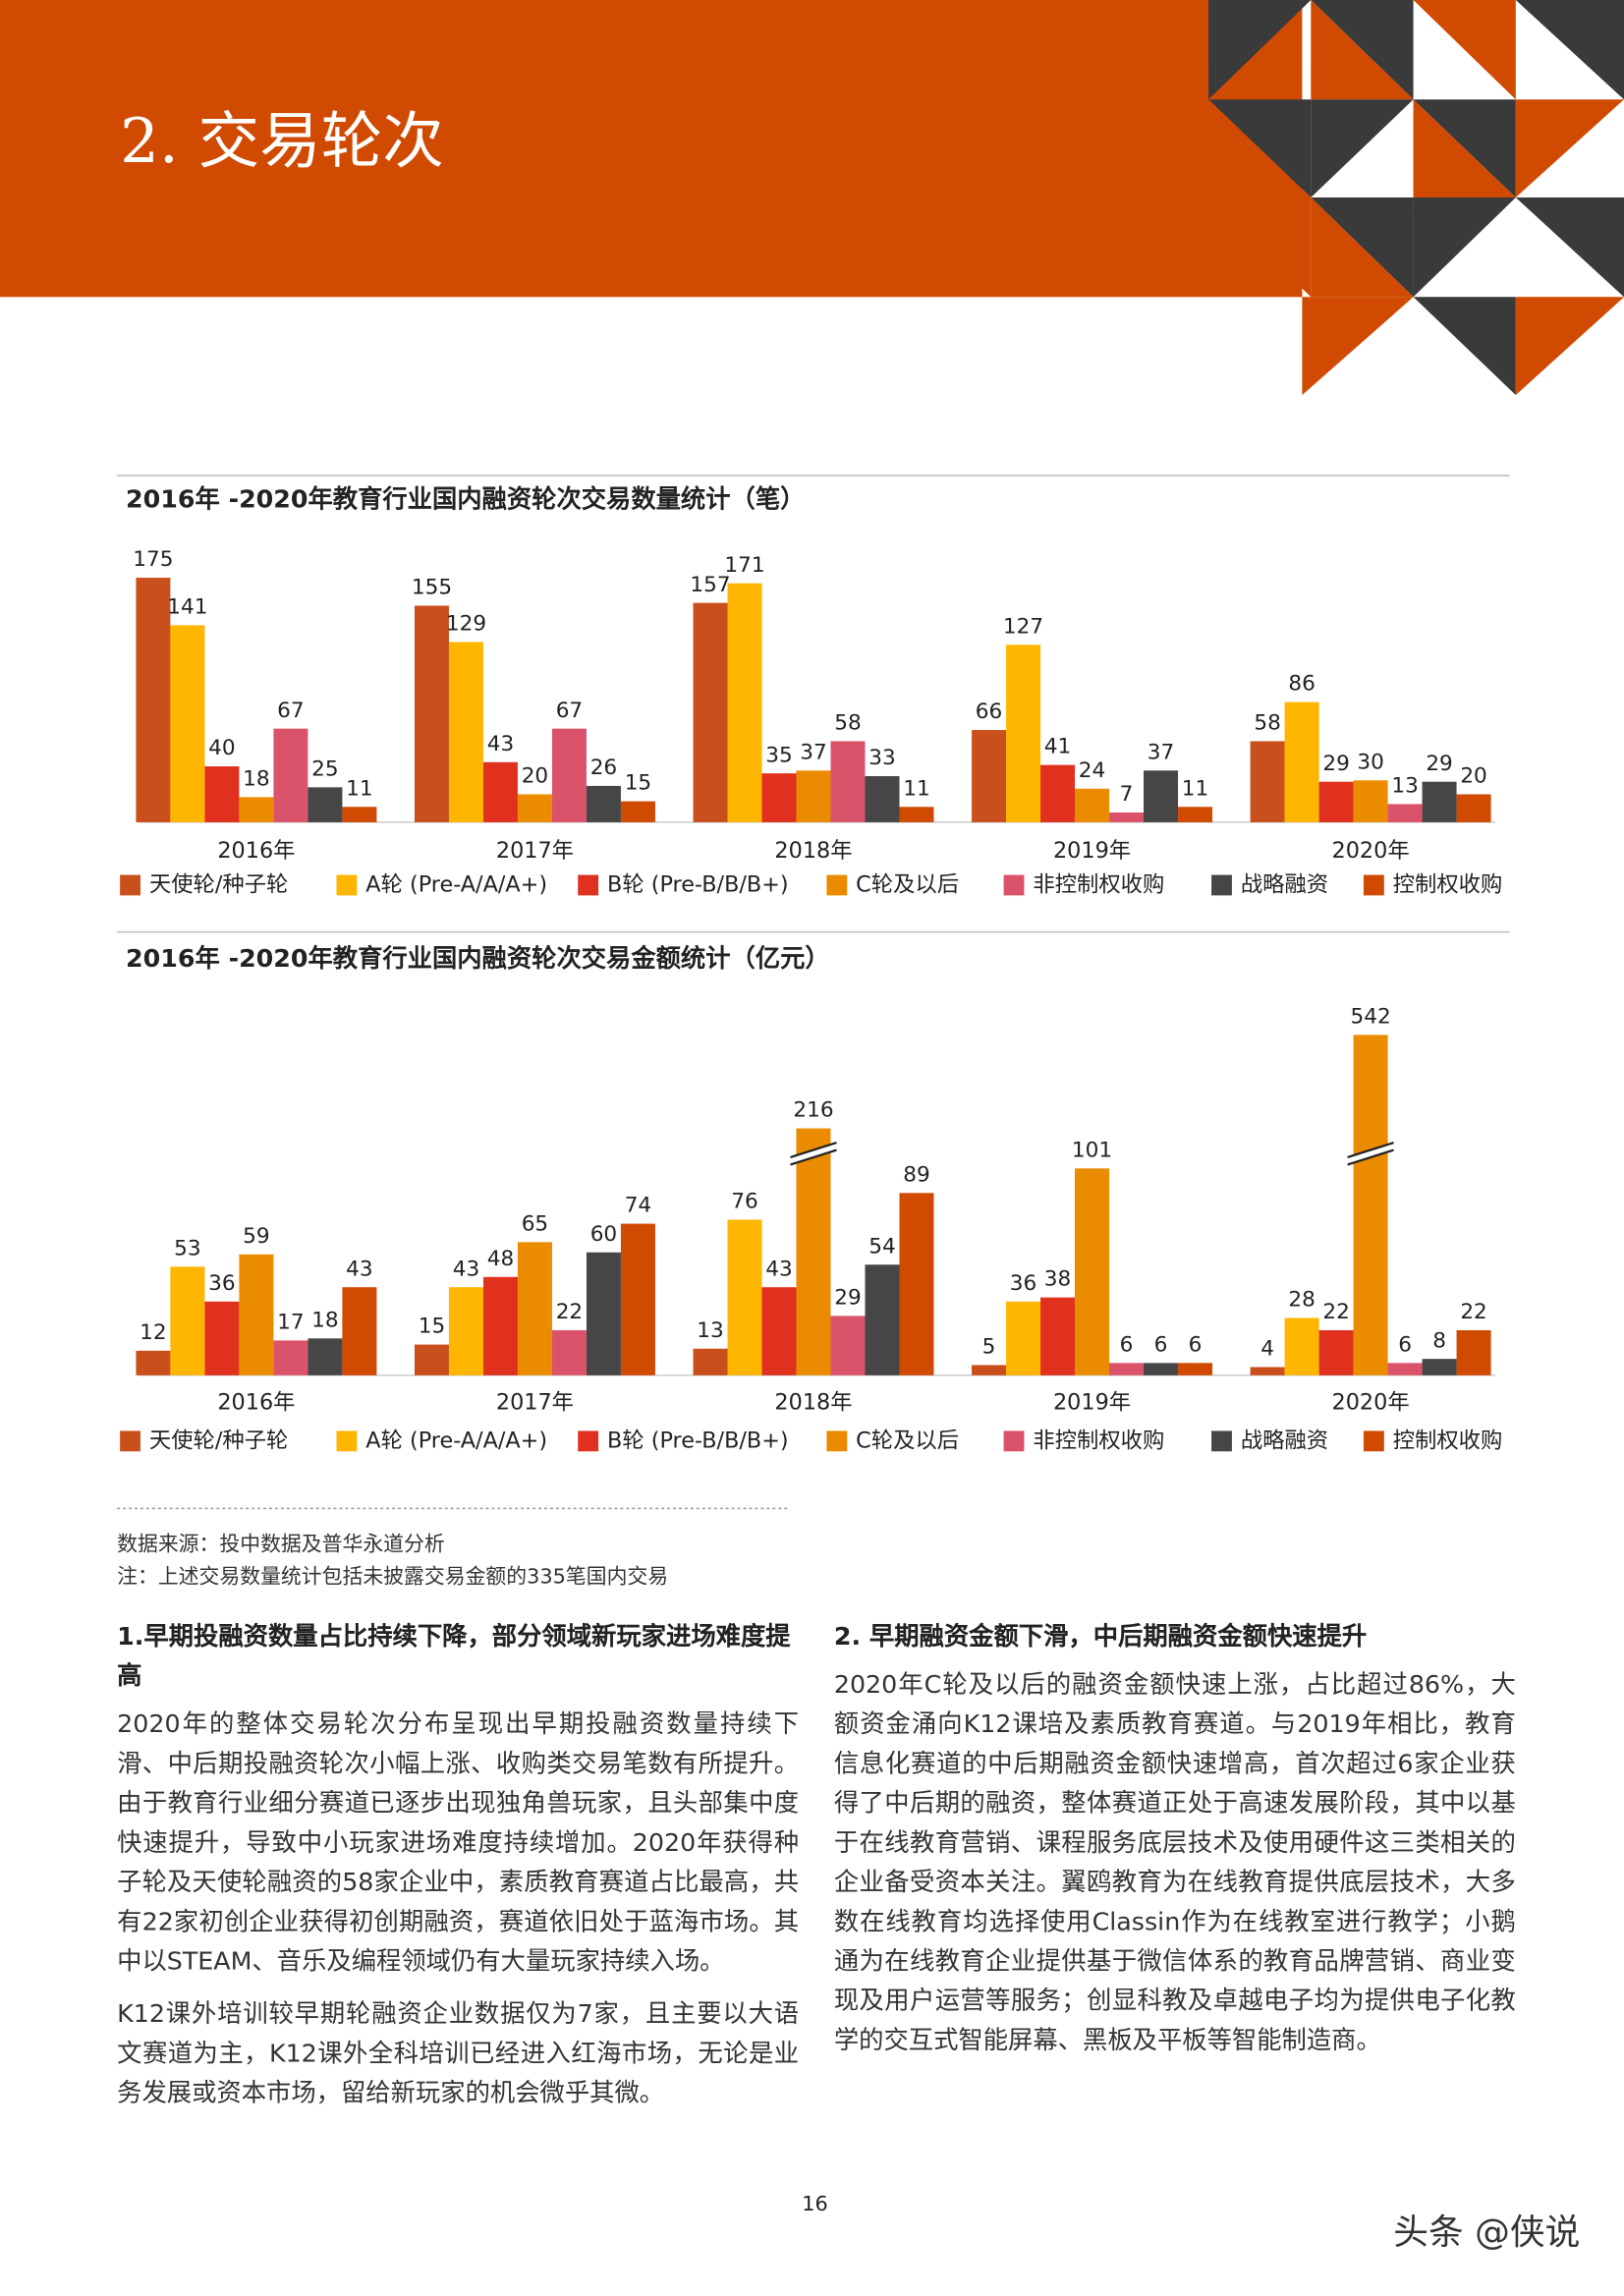 This screenshot has height=2296, width=1624. I want to click on value-label: 13, so click(710, 1330).